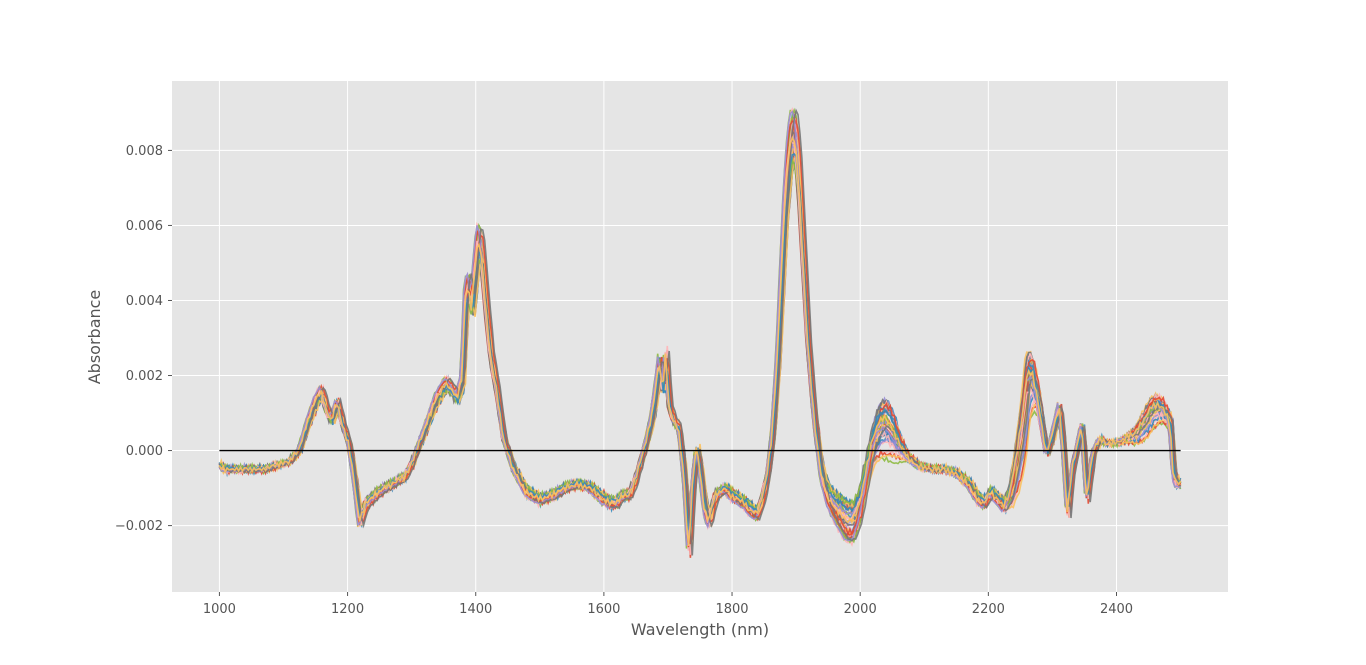  Describe the element at coordinates (1116, 609) in the screenshot. I see `x-tick-label: 2400` at that location.